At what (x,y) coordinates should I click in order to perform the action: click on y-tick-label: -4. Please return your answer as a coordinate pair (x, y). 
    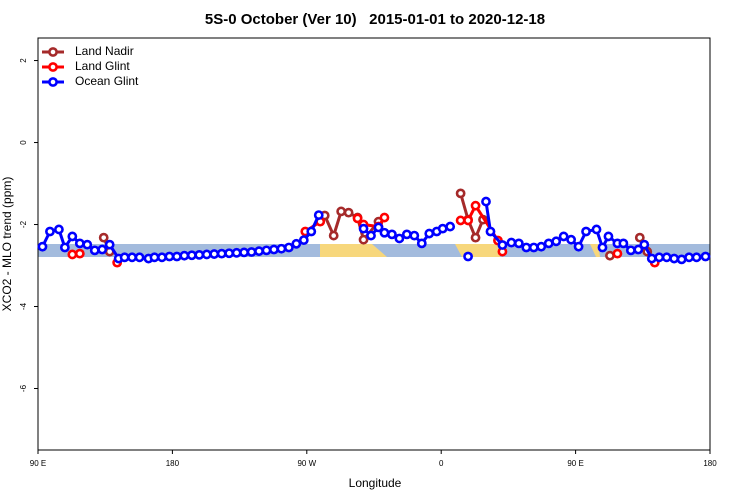
    Looking at the image, I should click on (23, 306).